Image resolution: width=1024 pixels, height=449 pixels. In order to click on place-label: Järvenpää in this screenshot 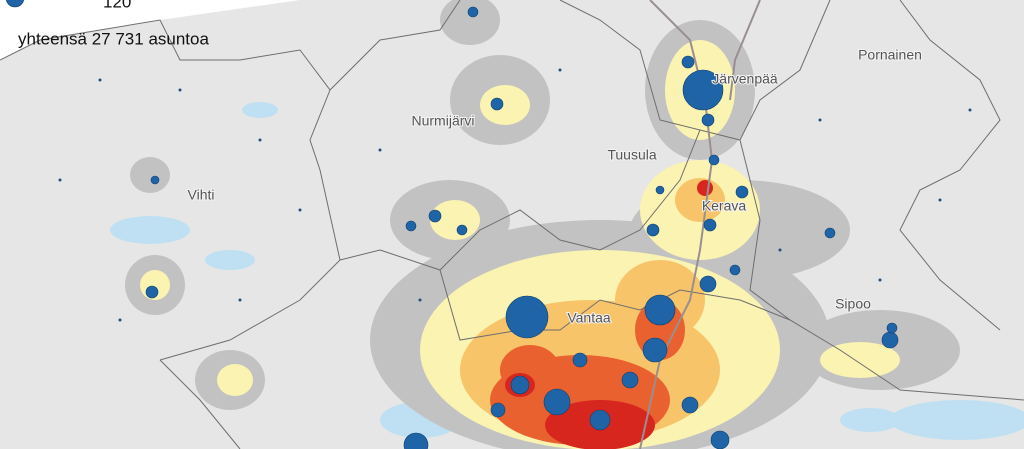, I will do `click(745, 79)`.